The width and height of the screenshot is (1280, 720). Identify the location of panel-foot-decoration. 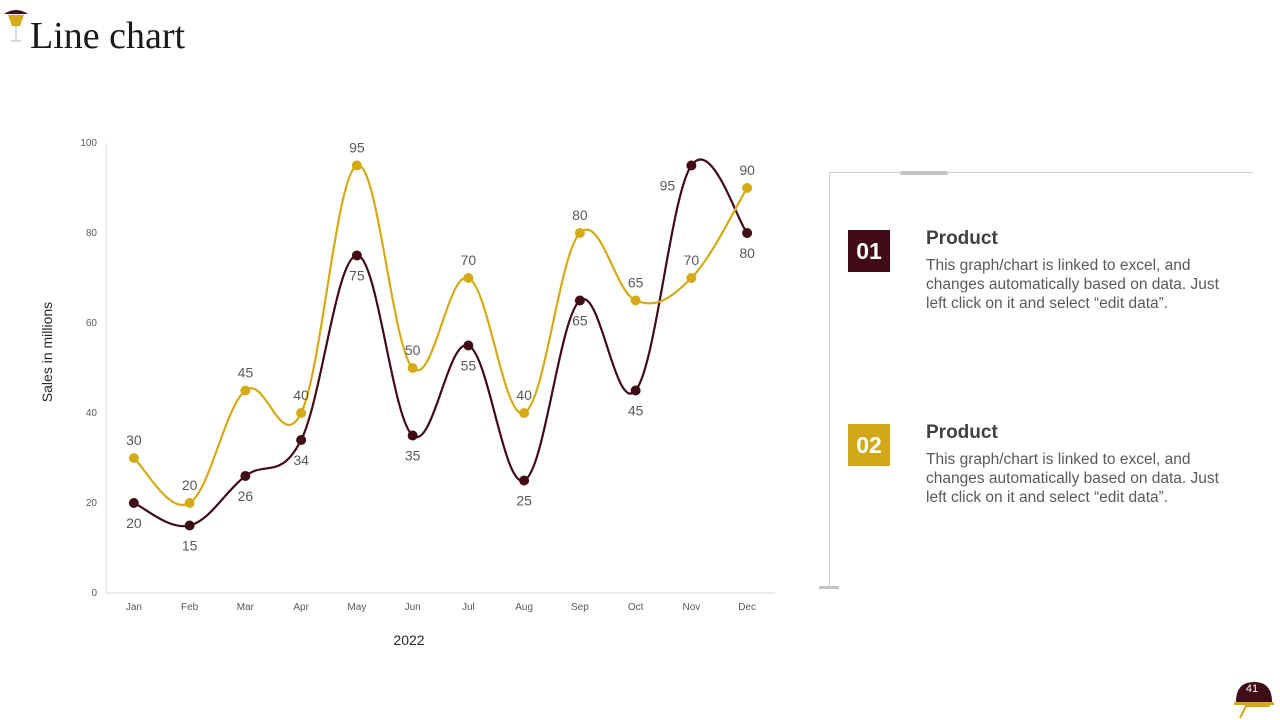
(829, 587).